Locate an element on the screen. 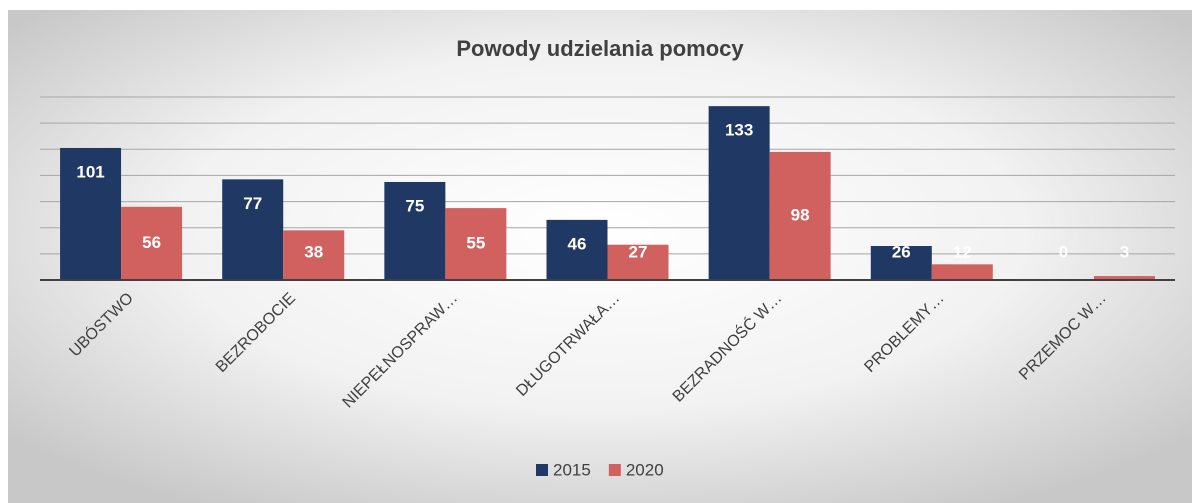  legend-label: 2015 is located at coordinates (572, 469).